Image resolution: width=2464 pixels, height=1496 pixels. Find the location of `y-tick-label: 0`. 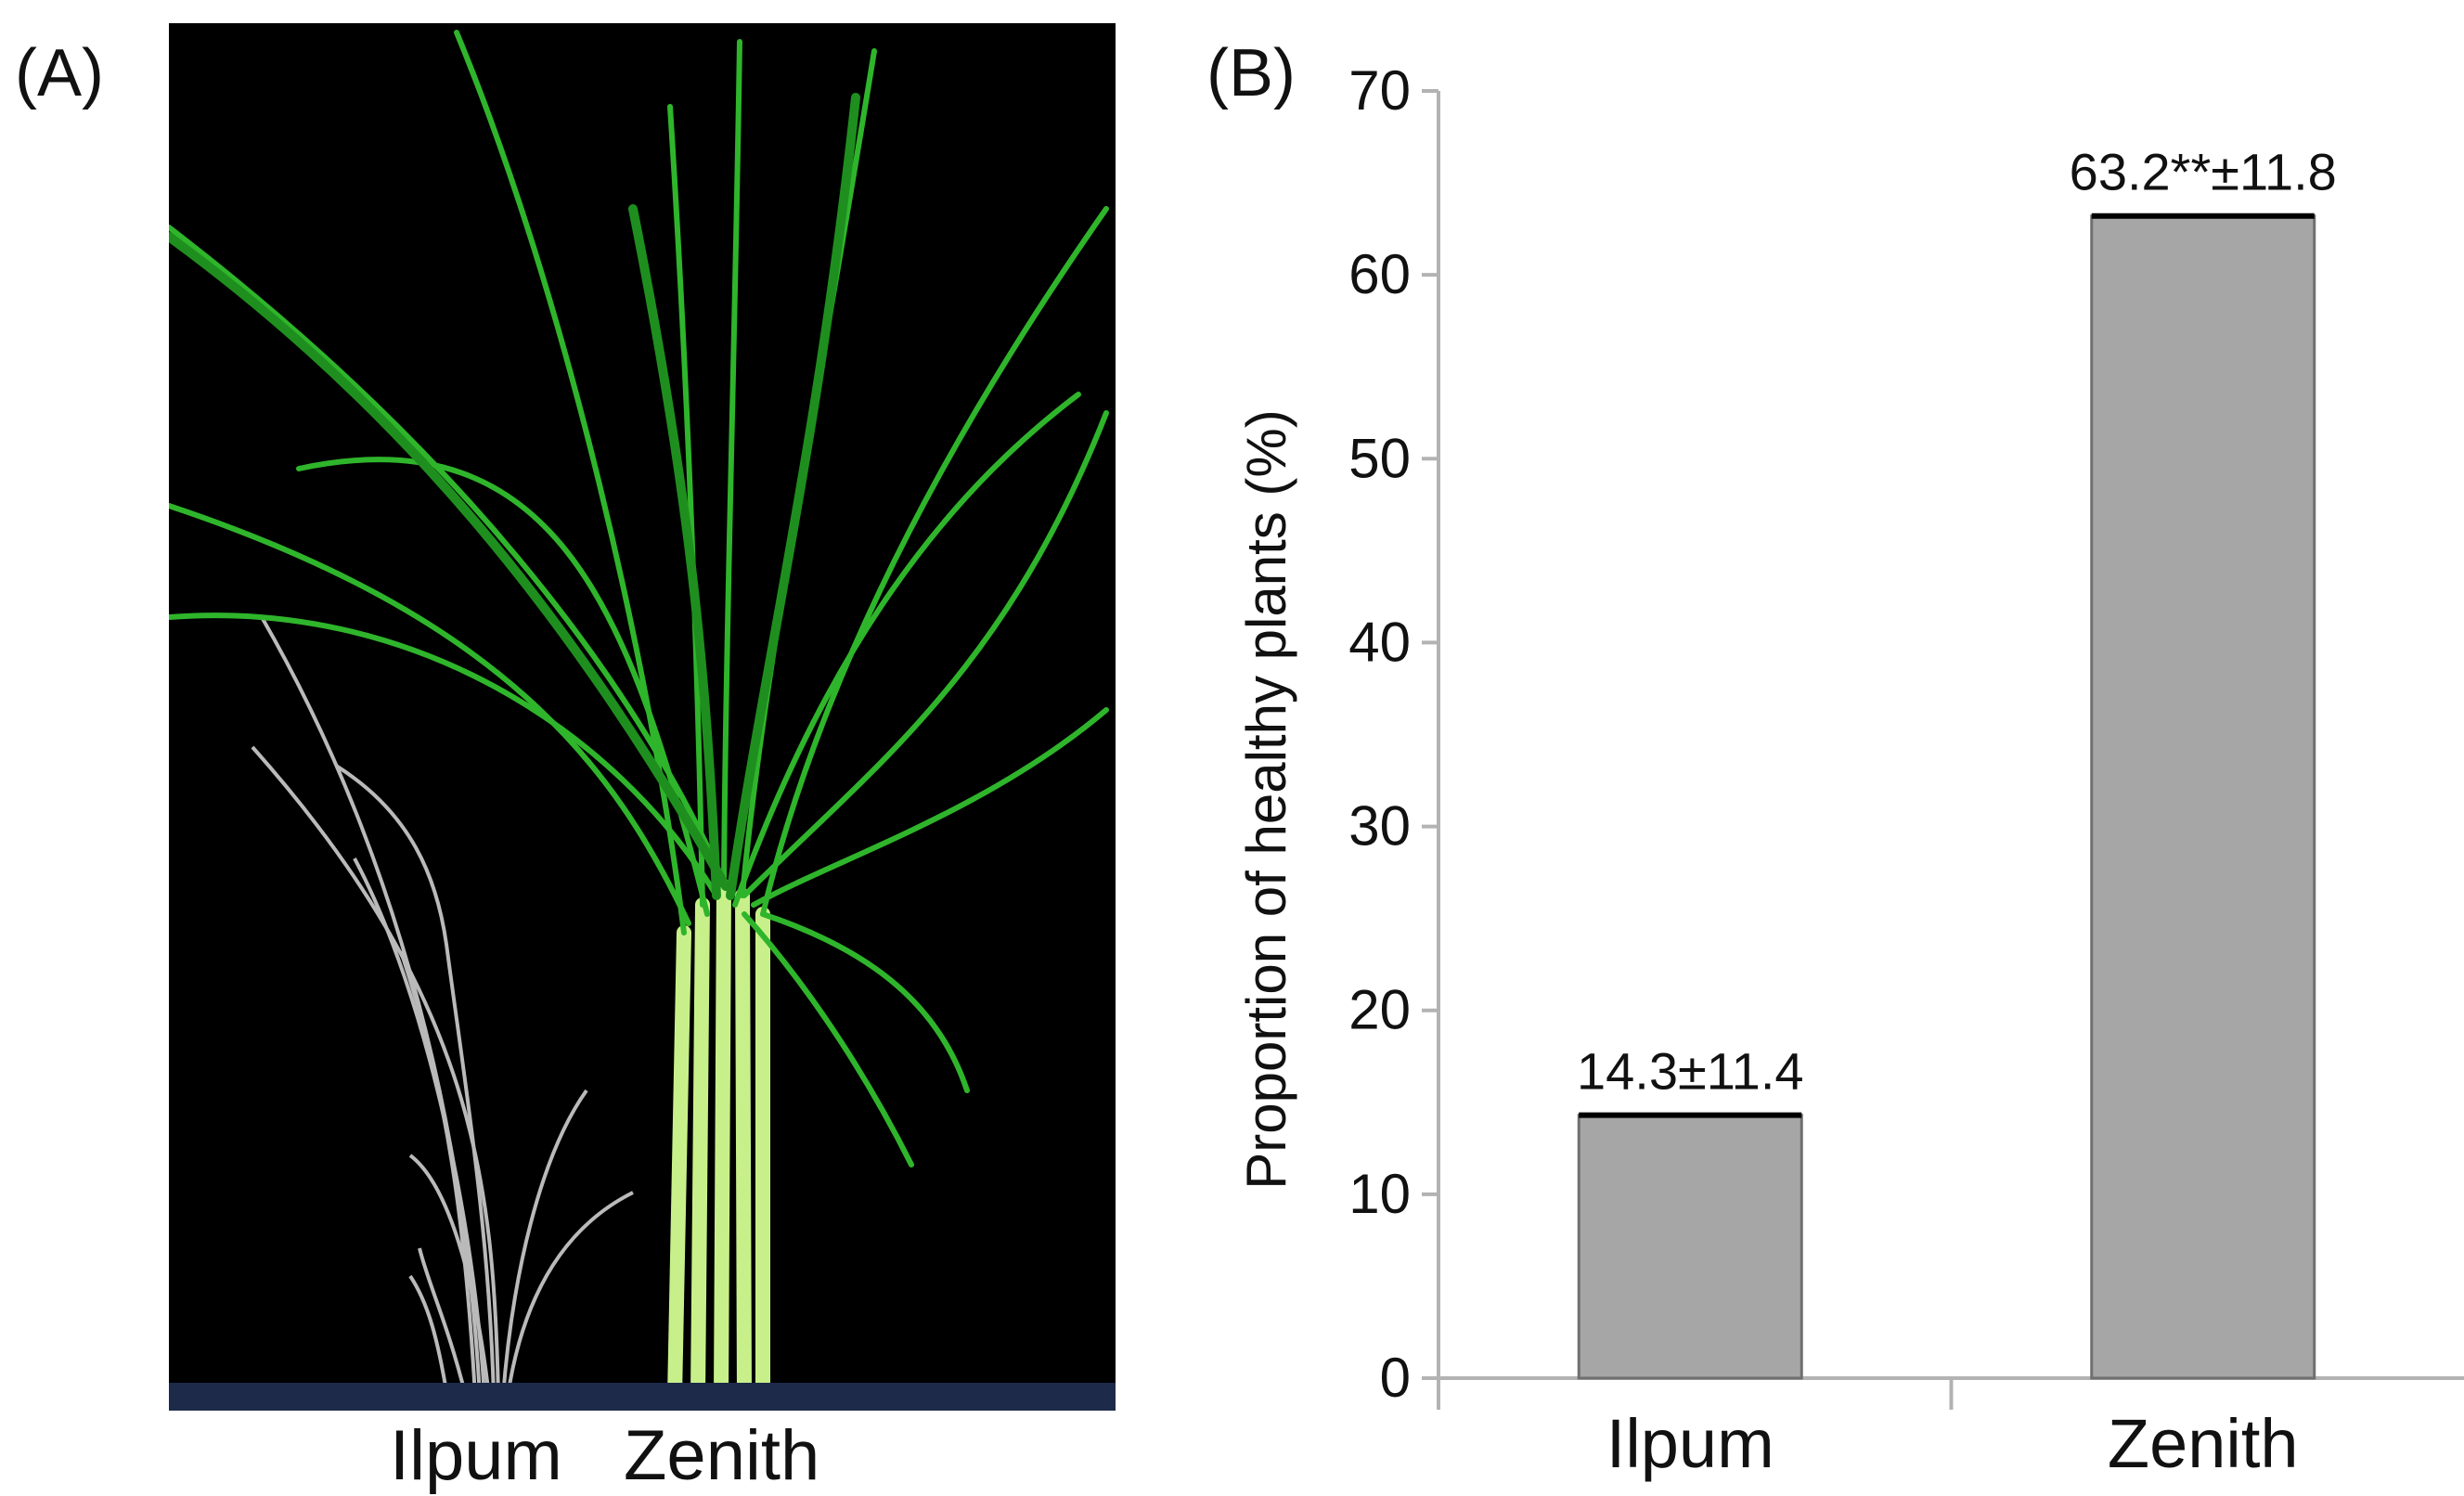

y-tick-label: 0 is located at coordinates (1396, 1378).